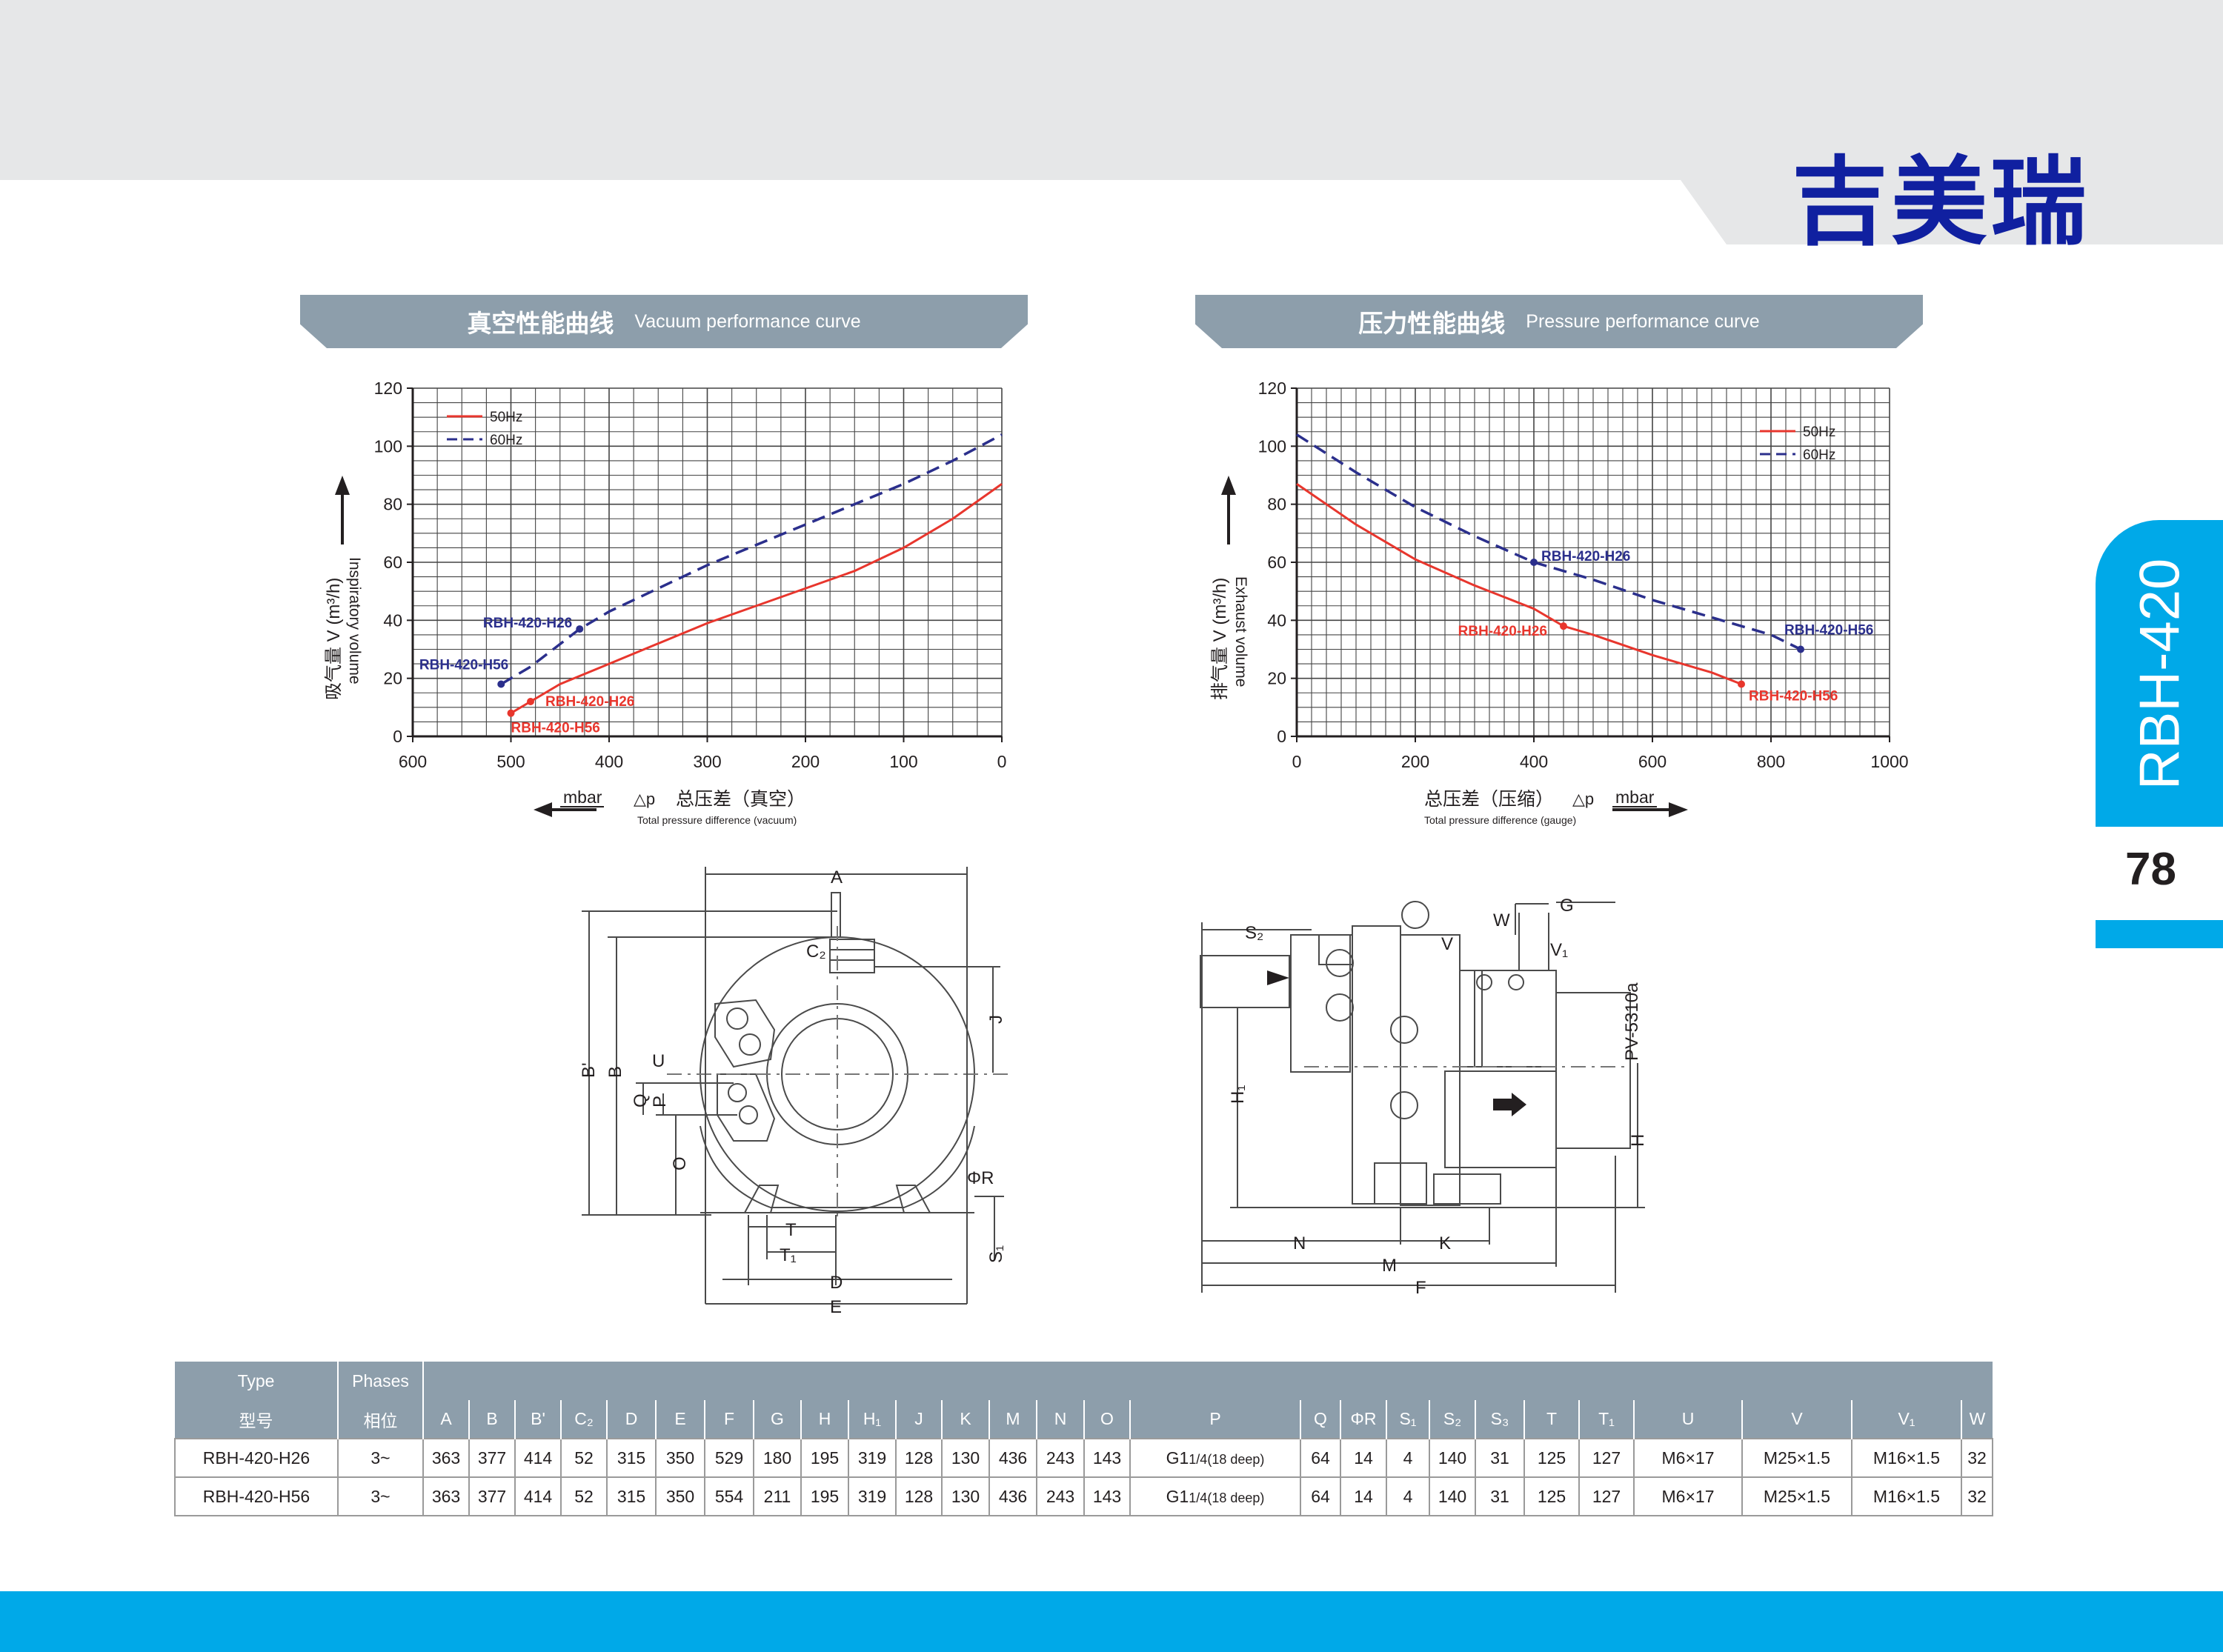 Image resolution: width=2223 pixels, height=1652 pixels. I want to click on vacuum-xlabel-en: Total pressure difference (vacuum), so click(717, 820).